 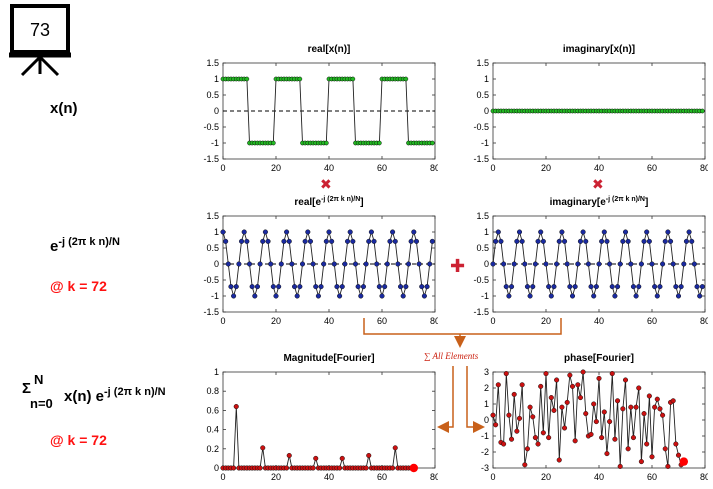 What do you see at coordinates (212, 216) in the screenshot?
I see `y-tick-label: 1.5` at bounding box center [212, 216].